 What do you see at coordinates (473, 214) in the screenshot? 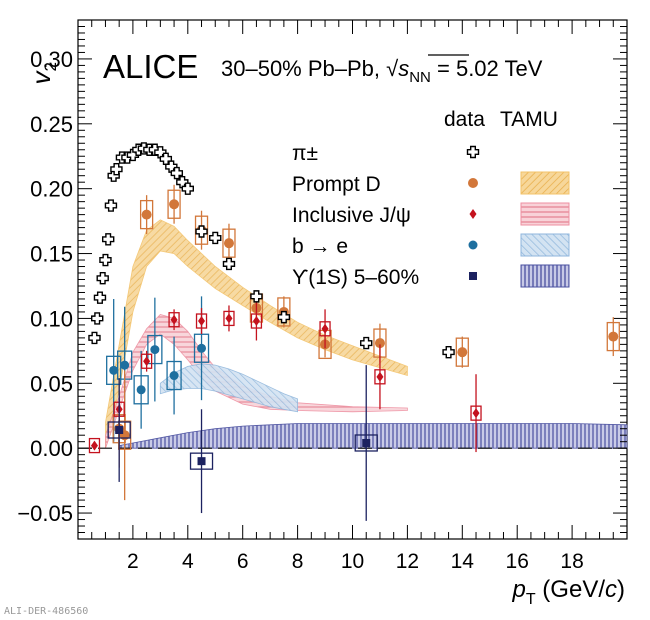
I see `legend-jpsi-marker` at bounding box center [473, 214].